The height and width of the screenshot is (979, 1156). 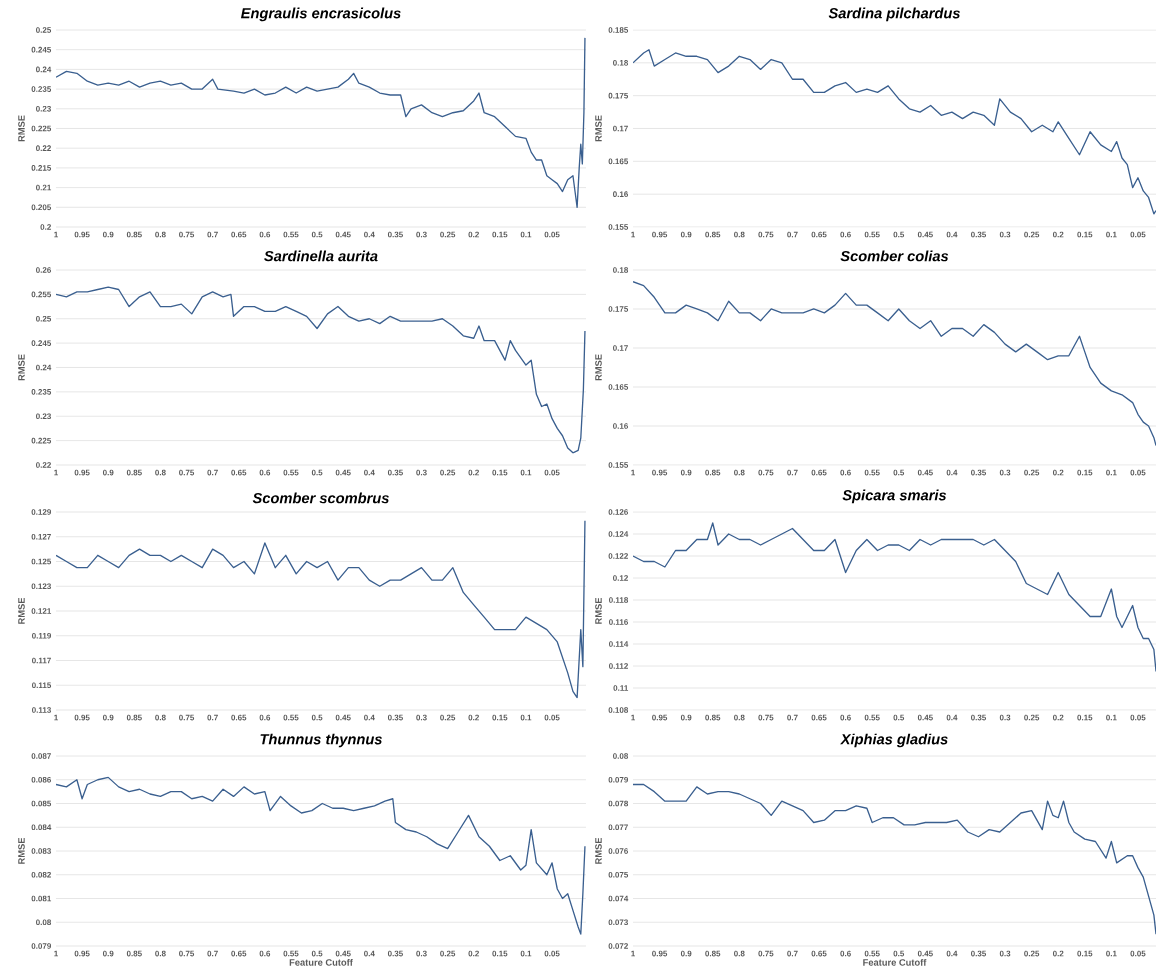 What do you see at coordinates (618, 922) in the screenshot?
I see `y-tick-label: 0.073` at bounding box center [618, 922].